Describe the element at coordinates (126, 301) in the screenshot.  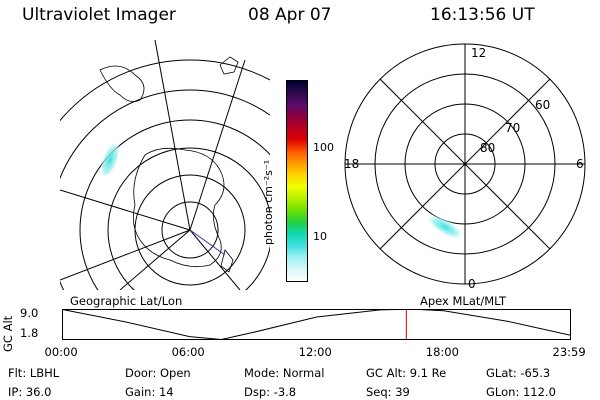
I see `geographic-caption: Geographic Lat/Lon` at that location.